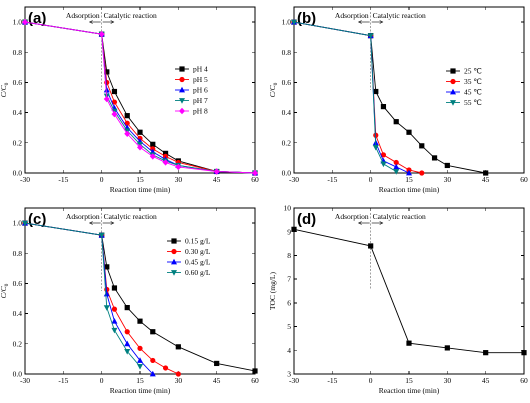  I want to click on legend-entry: pH 4, so click(200, 69).